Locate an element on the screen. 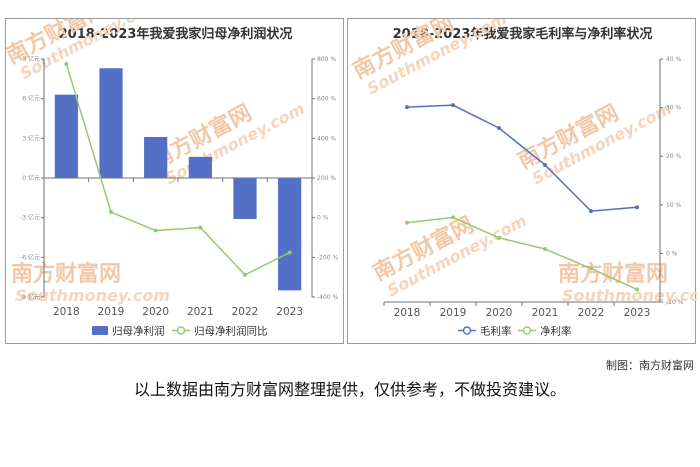  right-y-tick-label: -10 % is located at coordinates (675, 302).